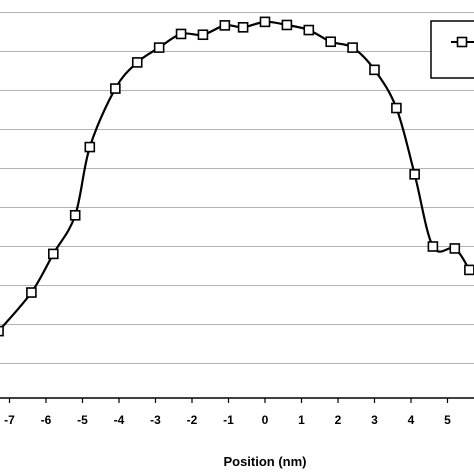  What do you see at coordinates (411, 420) in the screenshot?
I see `x-tick-label: 4` at bounding box center [411, 420].